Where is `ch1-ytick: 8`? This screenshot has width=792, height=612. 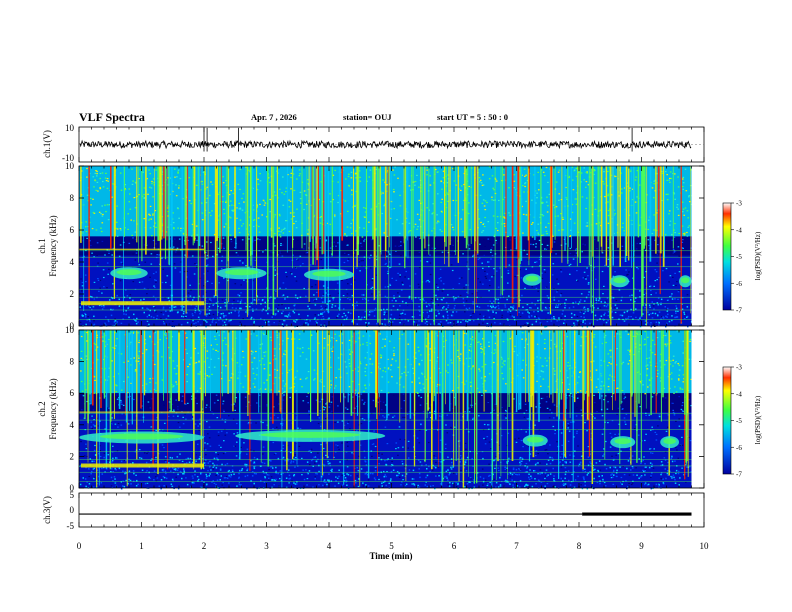
ch1-ytick: 8 is located at coordinates (72, 198).